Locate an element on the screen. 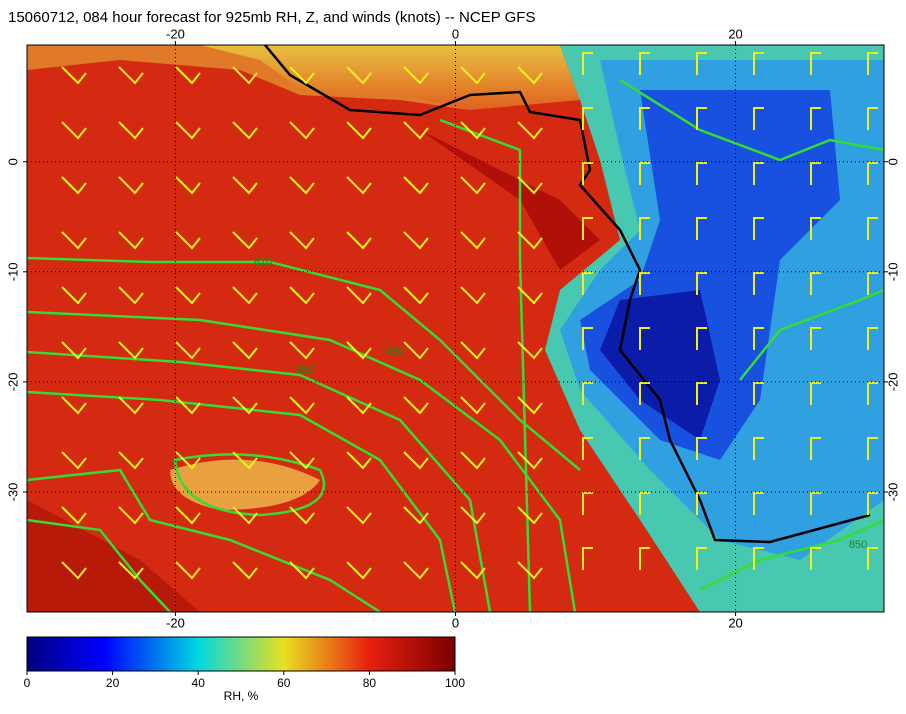 This screenshot has width=906, height=714. colorbar-tick-label: 20 is located at coordinates (113, 683).